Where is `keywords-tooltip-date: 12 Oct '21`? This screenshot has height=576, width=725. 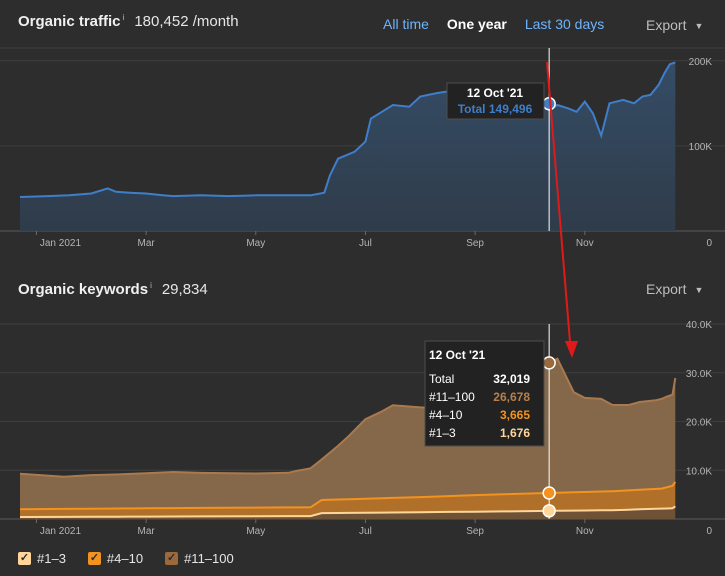 keywords-tooltip-date: 12 Oct '21 is located at coordinates (457, 355).